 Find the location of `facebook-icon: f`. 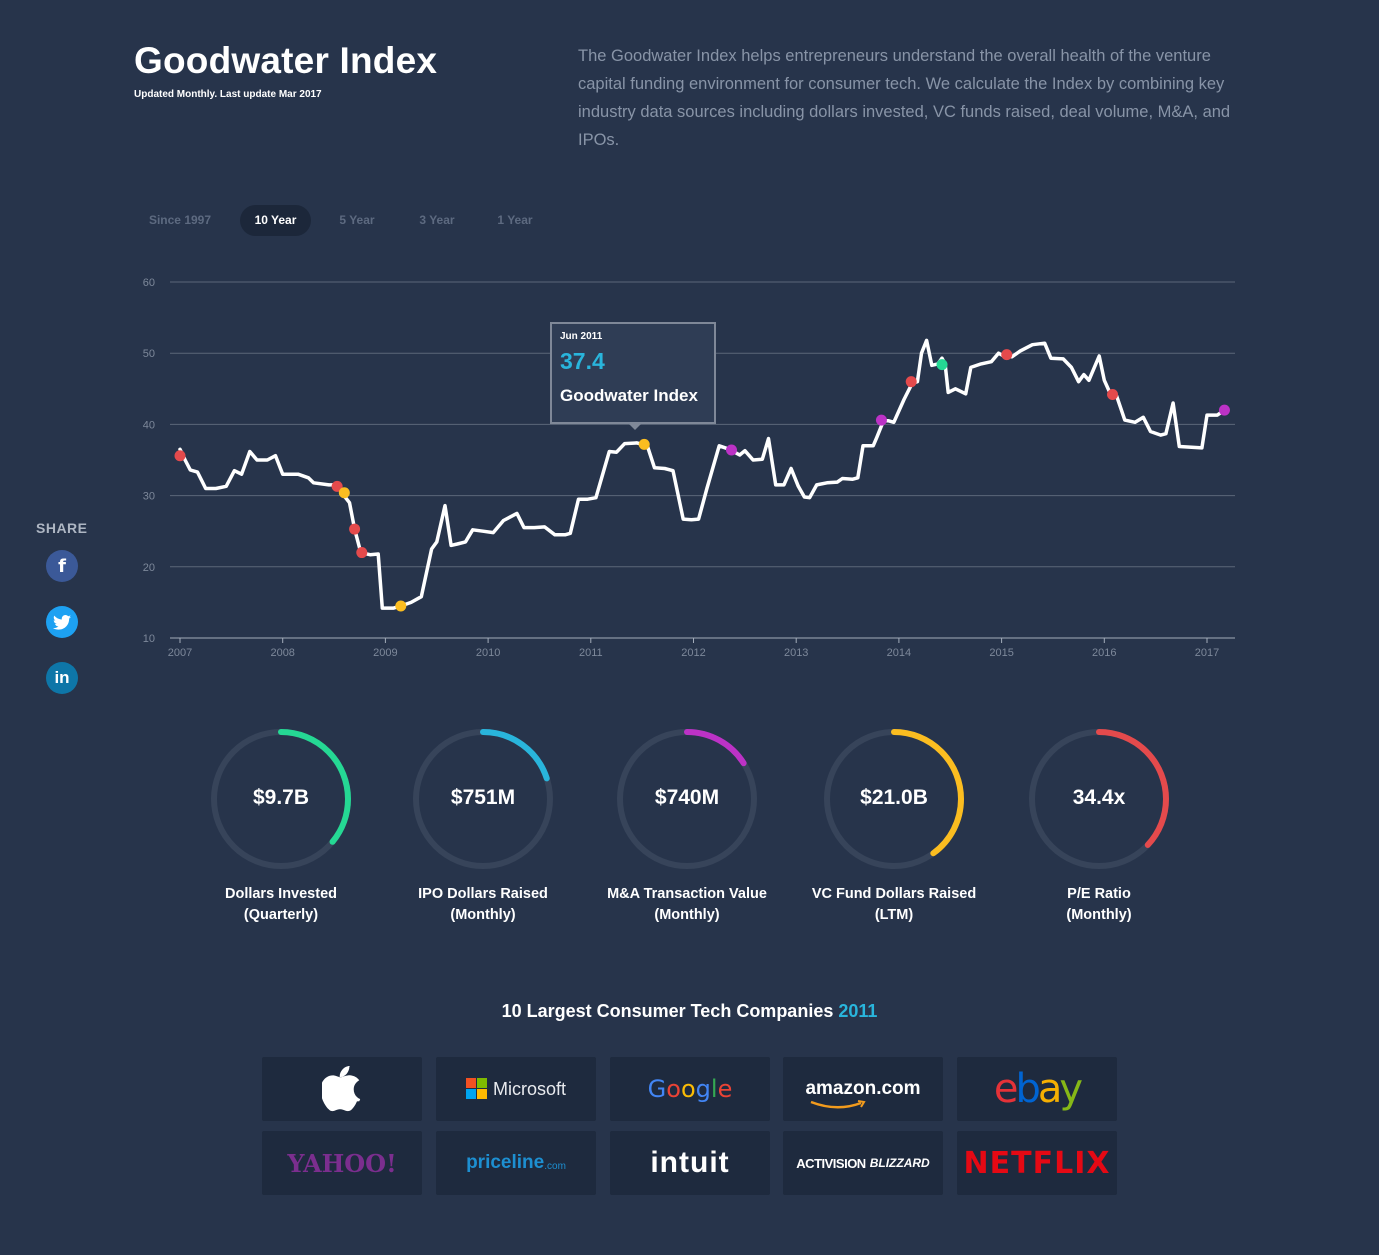

facebook-icon: f is located at coordinates (62, 566).